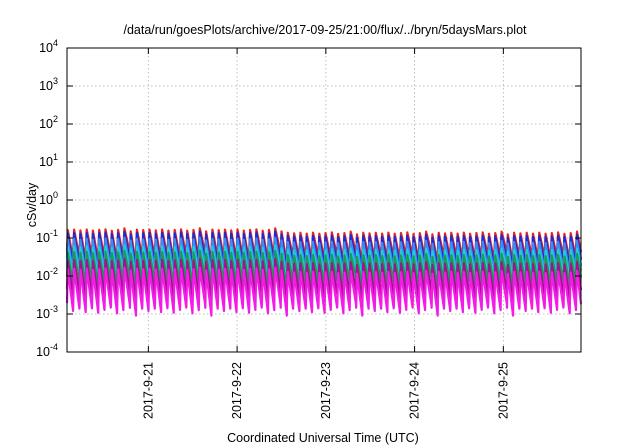 This screenshot has width=640, height=448. What do you see at coordinates (326, 390) in the screenshot?
I see `x-tick-label: 2017-9-23` at bounding box center [326, 390].